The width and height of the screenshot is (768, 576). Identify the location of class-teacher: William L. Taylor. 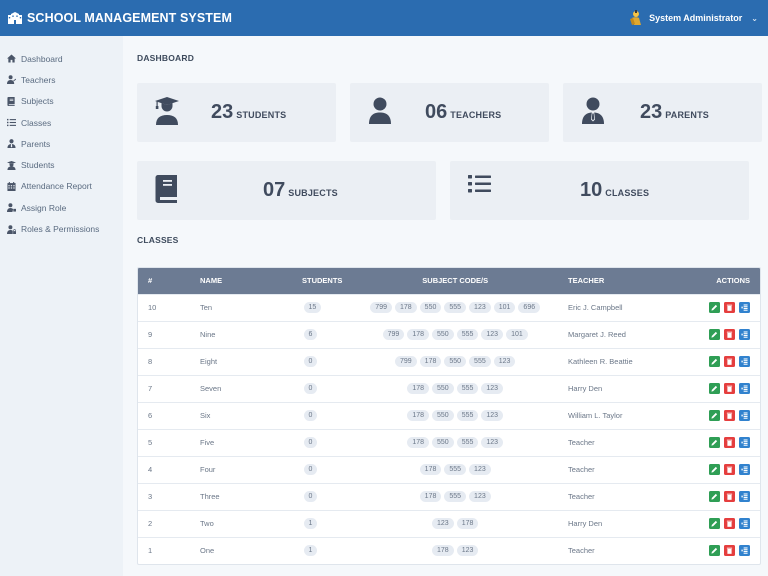
(595, 415).